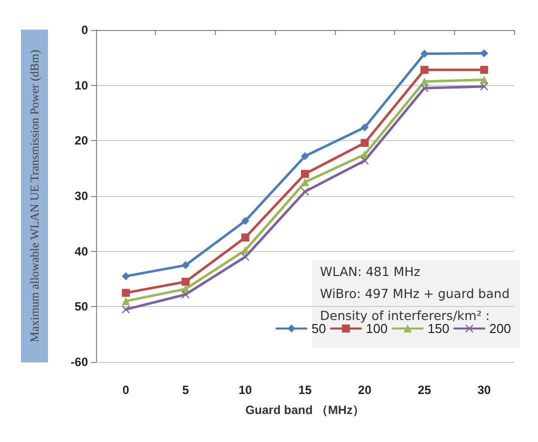  I want to click on y-tick-label: 20, so click(81, 141).